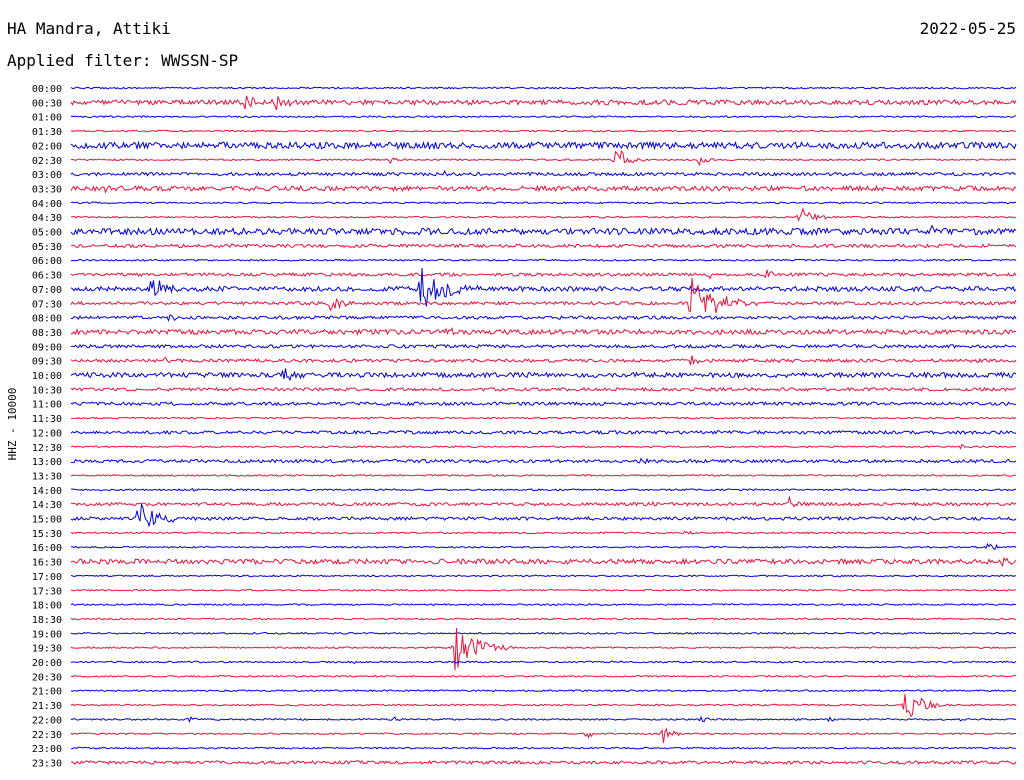 This screenshot has width=1024, height=780. What do you see at coordinates (47, 520) in the screenshot?
I see `time-label: 15:00` at bounding box center [47, 520].